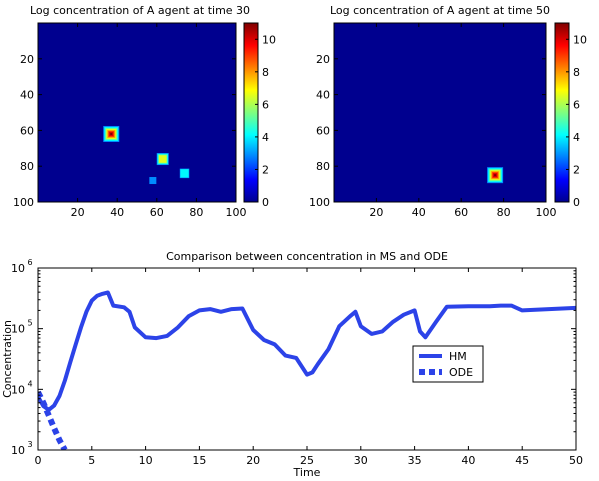  I want to click on legend-label-hm: HM, so click(458, 356).